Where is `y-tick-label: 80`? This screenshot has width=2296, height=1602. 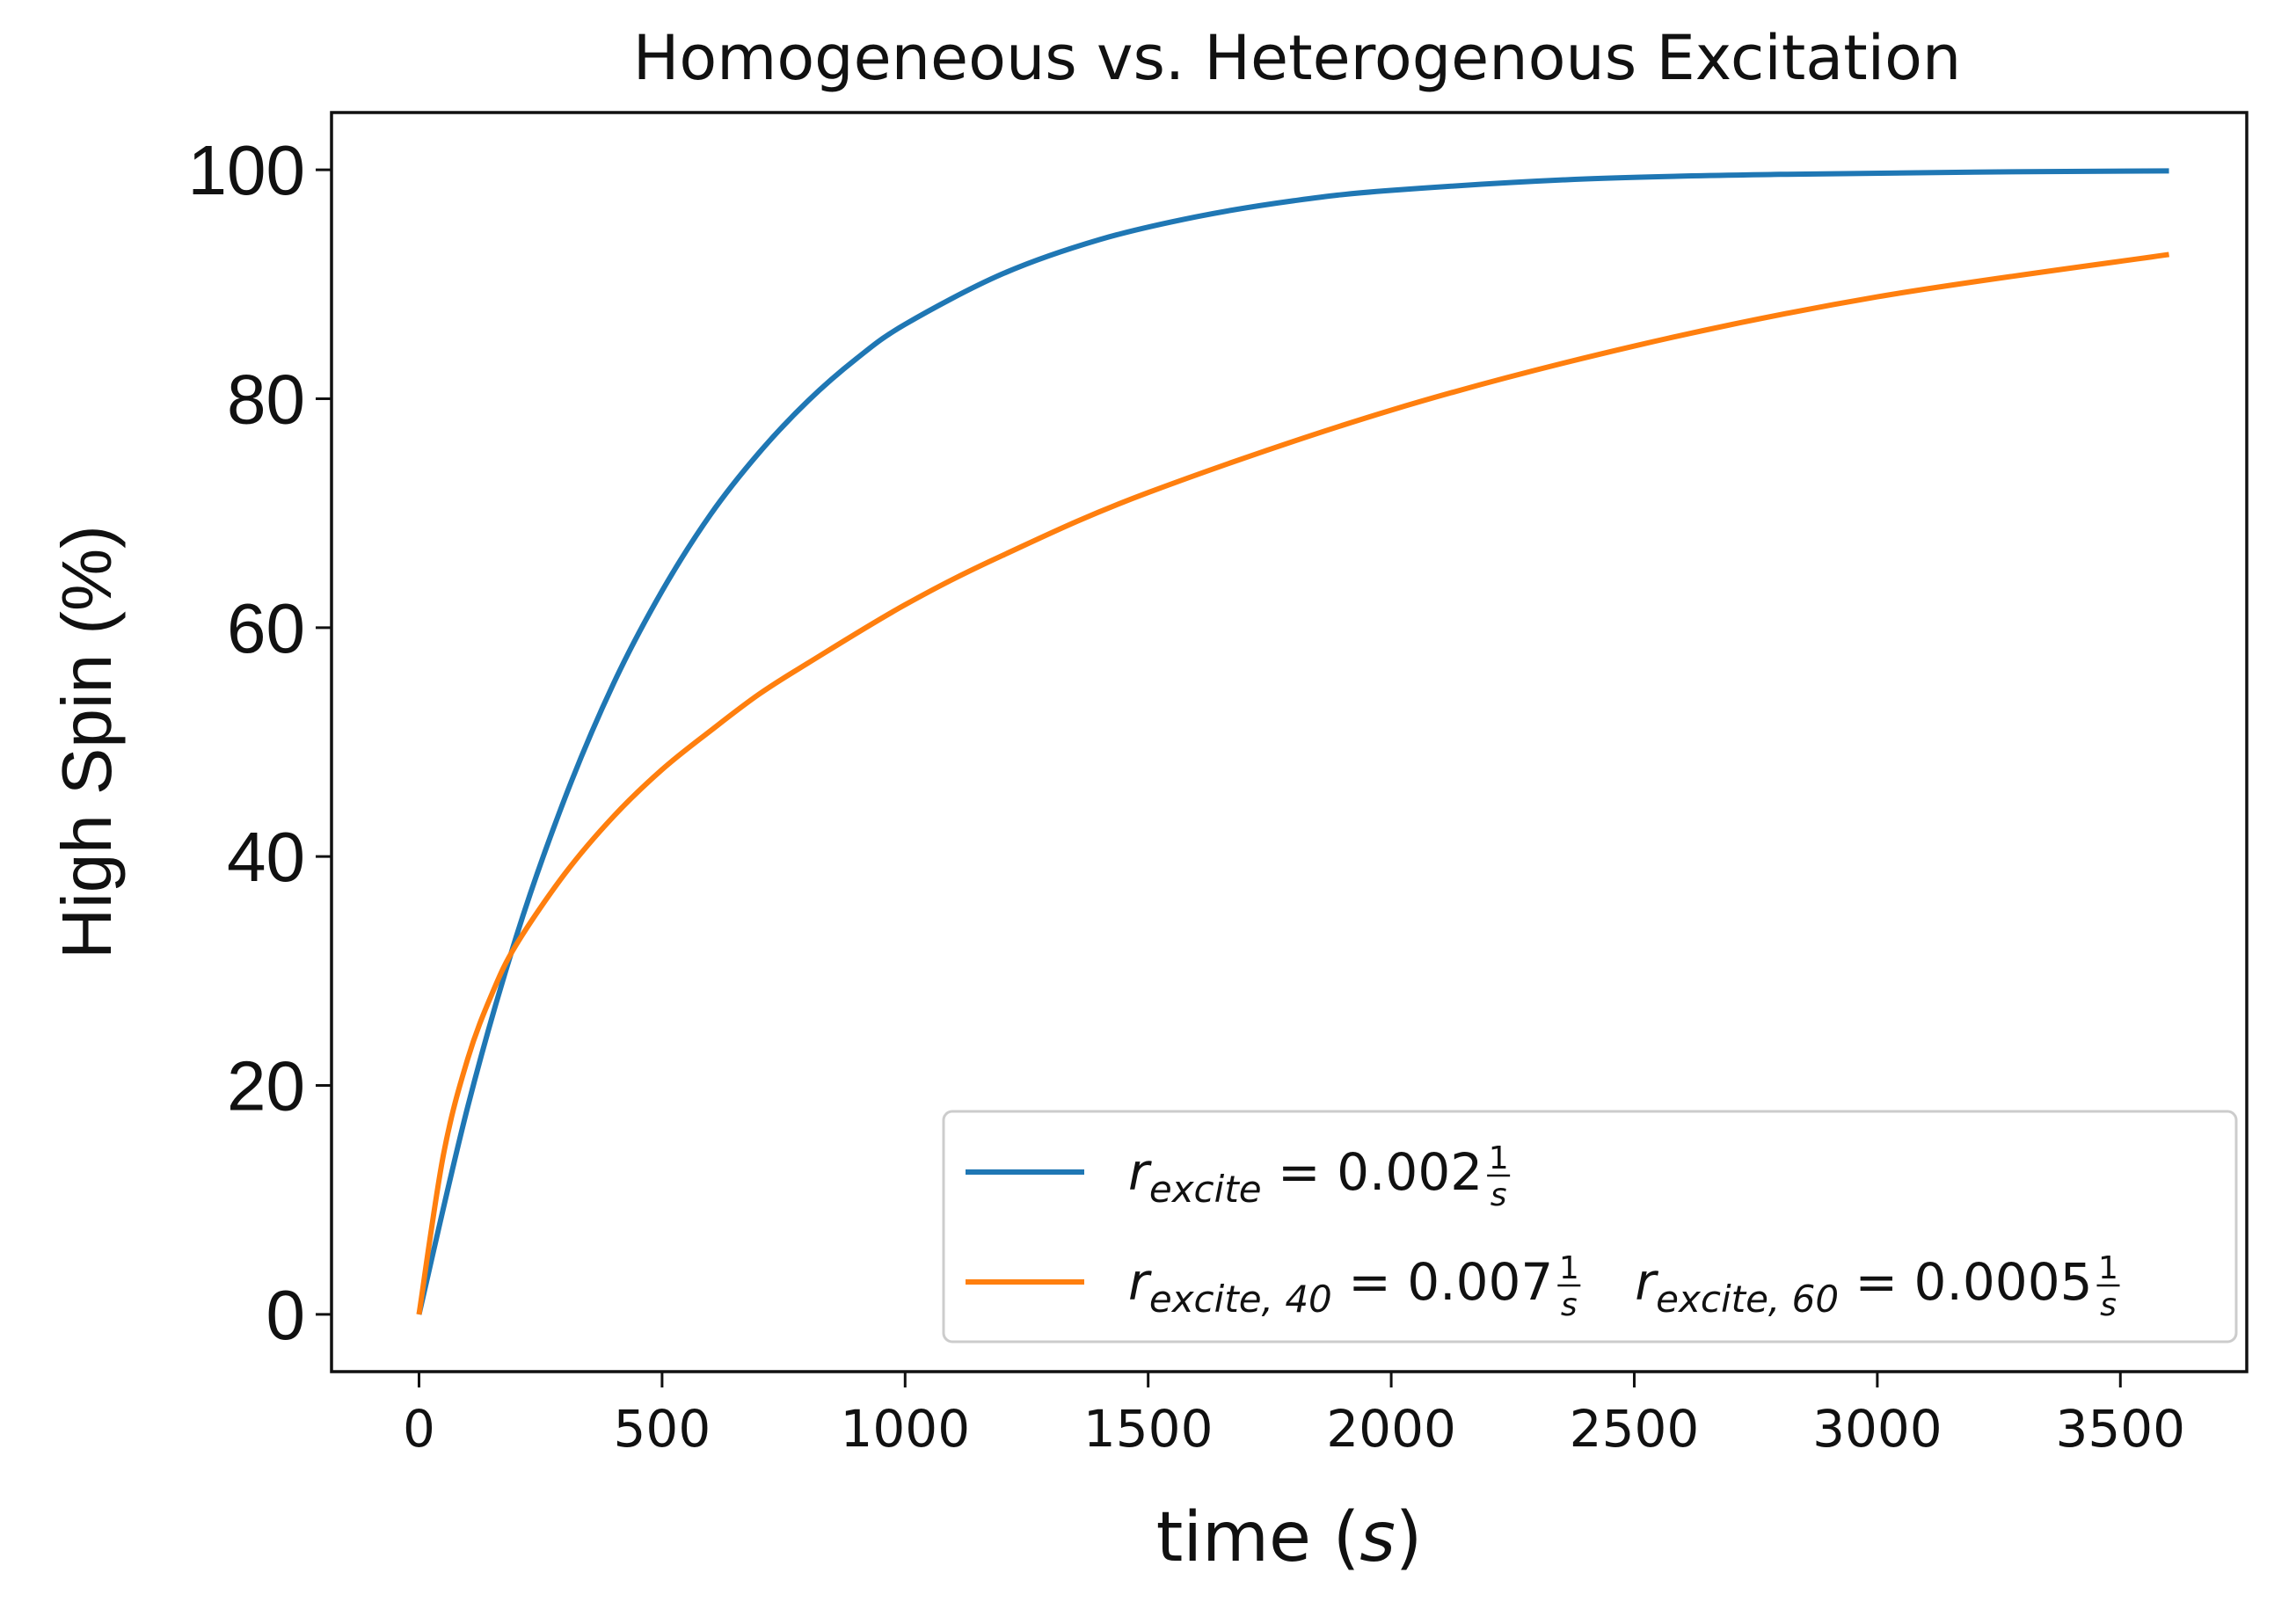 y-tick-label: 80 is located at coordinates (266, 399).